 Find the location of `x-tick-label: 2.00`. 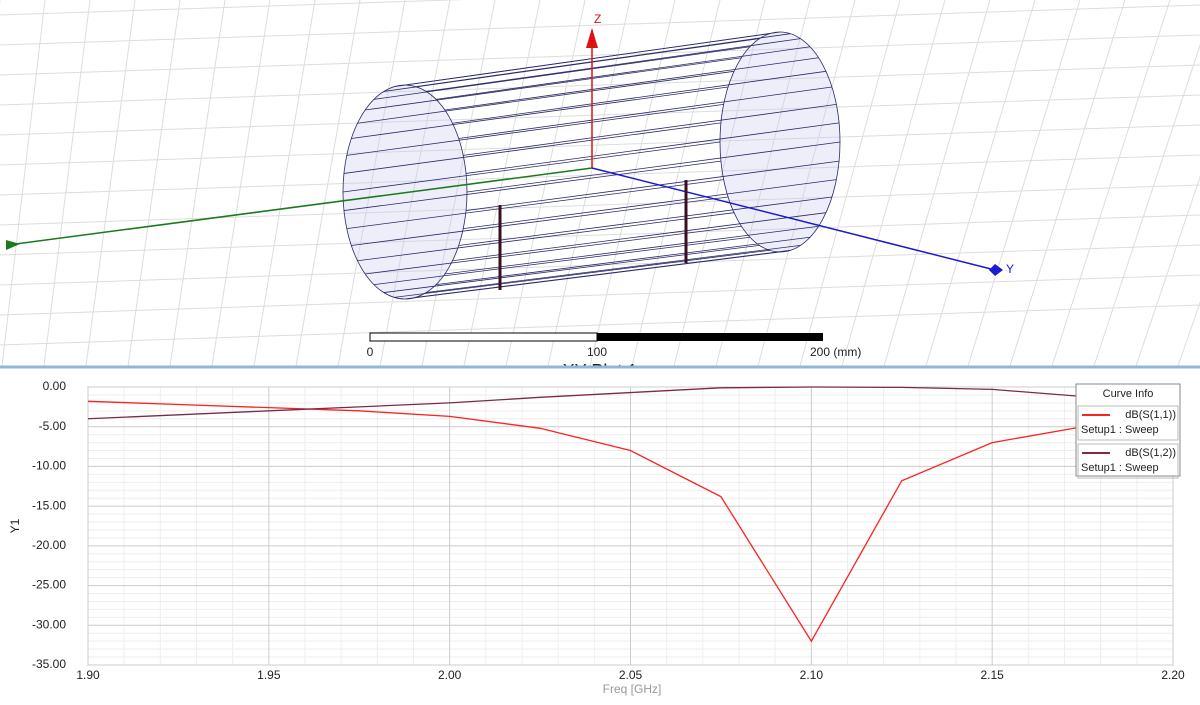

x-tick-label: 2.00 is located at coordinates (450, 675).